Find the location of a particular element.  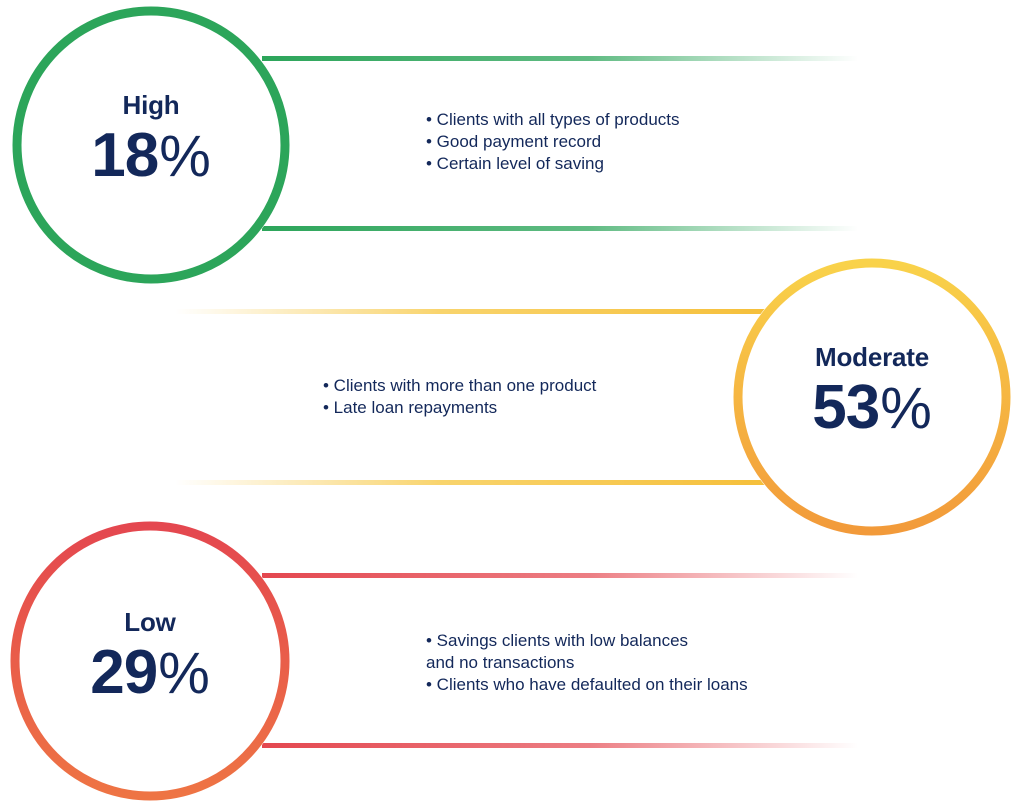

low-circle: Low 29% is located at coordinates (150, 661).